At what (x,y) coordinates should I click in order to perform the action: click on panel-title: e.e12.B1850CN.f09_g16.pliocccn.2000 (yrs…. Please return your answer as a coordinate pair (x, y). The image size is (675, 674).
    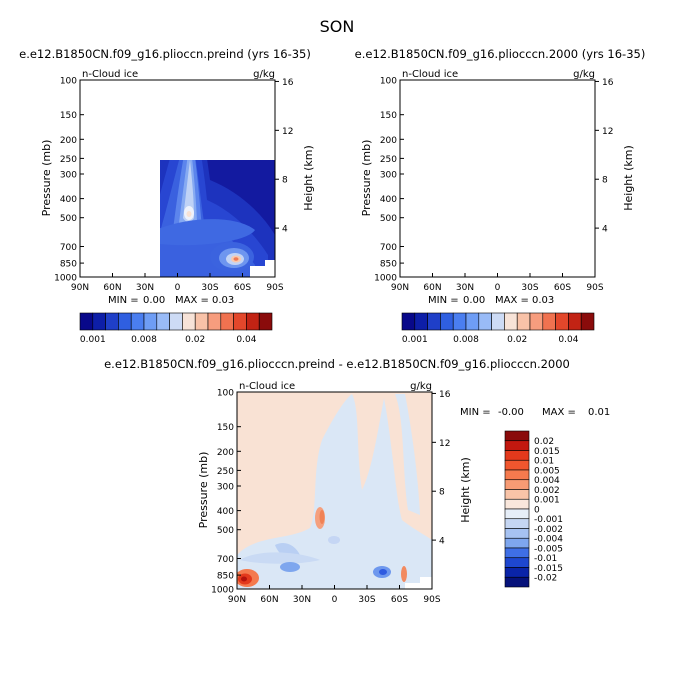
    Looking at the image, I should click on (500, 54).